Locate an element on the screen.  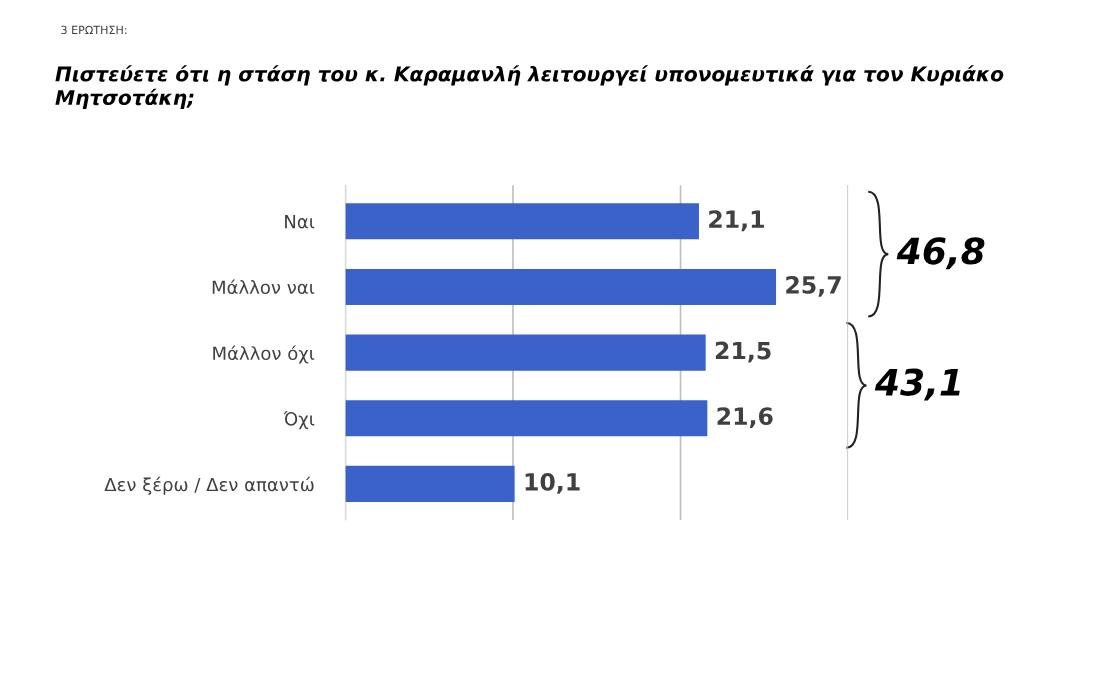
data-label: 25,7 is located at coordinates (813, 286).